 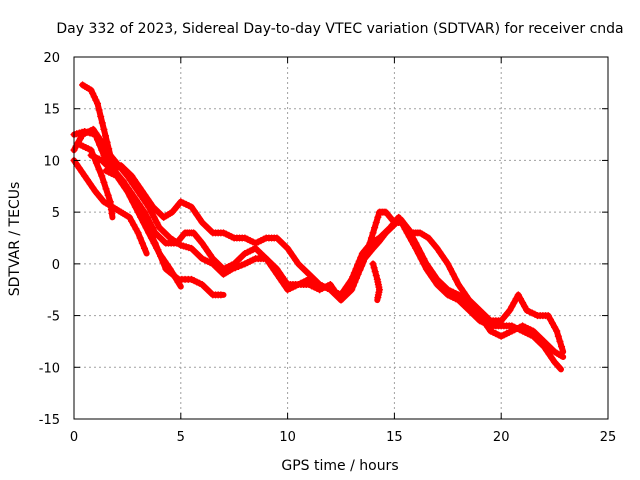 I want to click on y-tick-label: -5, so click(x=53, y=317).